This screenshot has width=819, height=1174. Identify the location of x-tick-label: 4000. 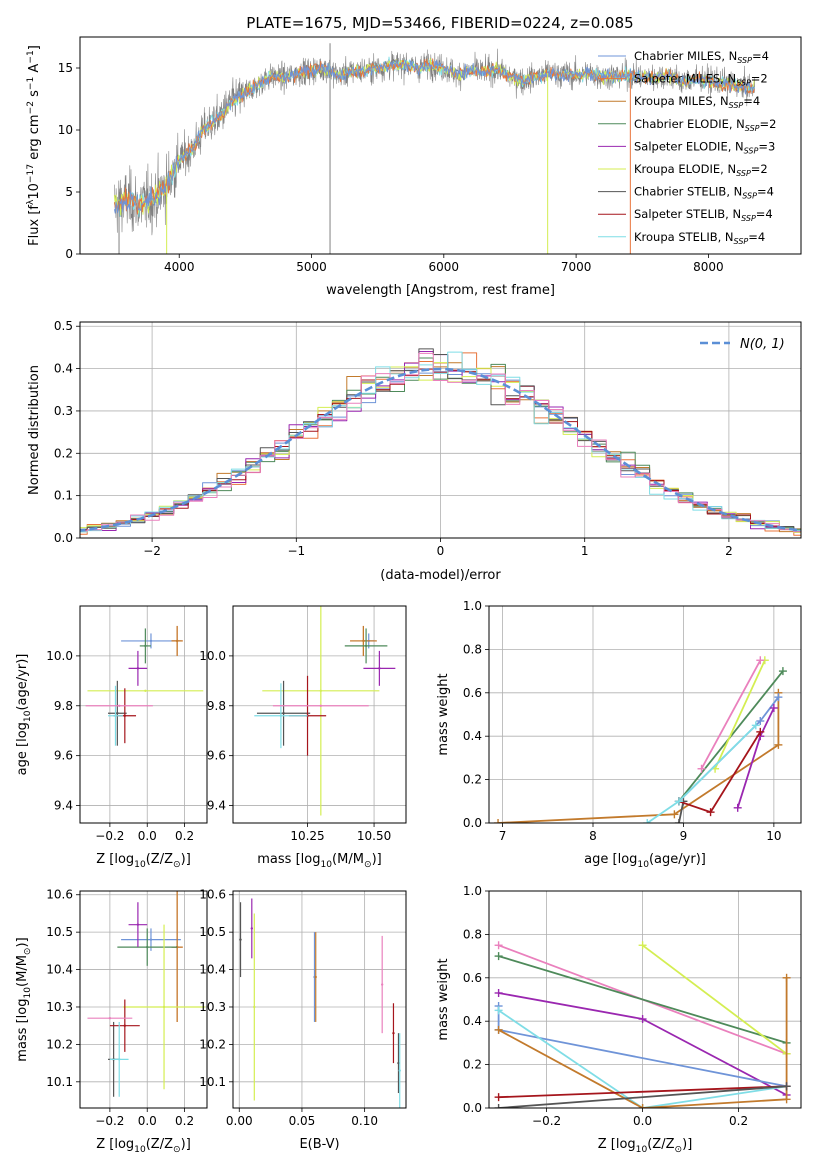
(179, 267).